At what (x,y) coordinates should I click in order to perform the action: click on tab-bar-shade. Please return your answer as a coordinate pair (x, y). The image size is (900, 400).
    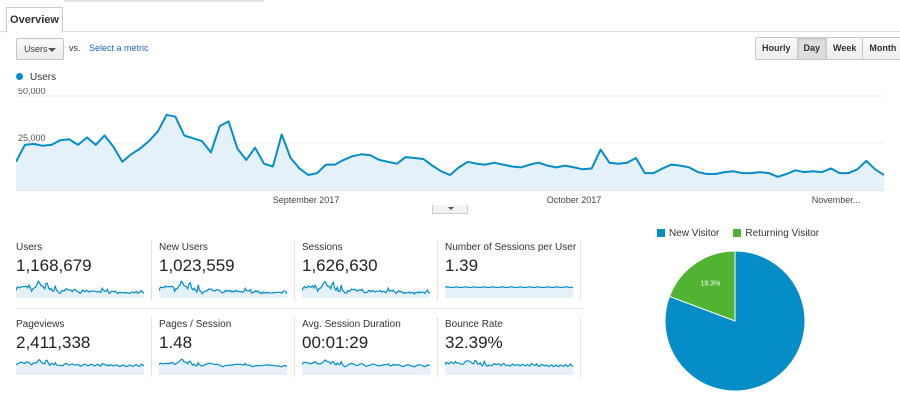
    Looking at the image, I should click on (164, 1).